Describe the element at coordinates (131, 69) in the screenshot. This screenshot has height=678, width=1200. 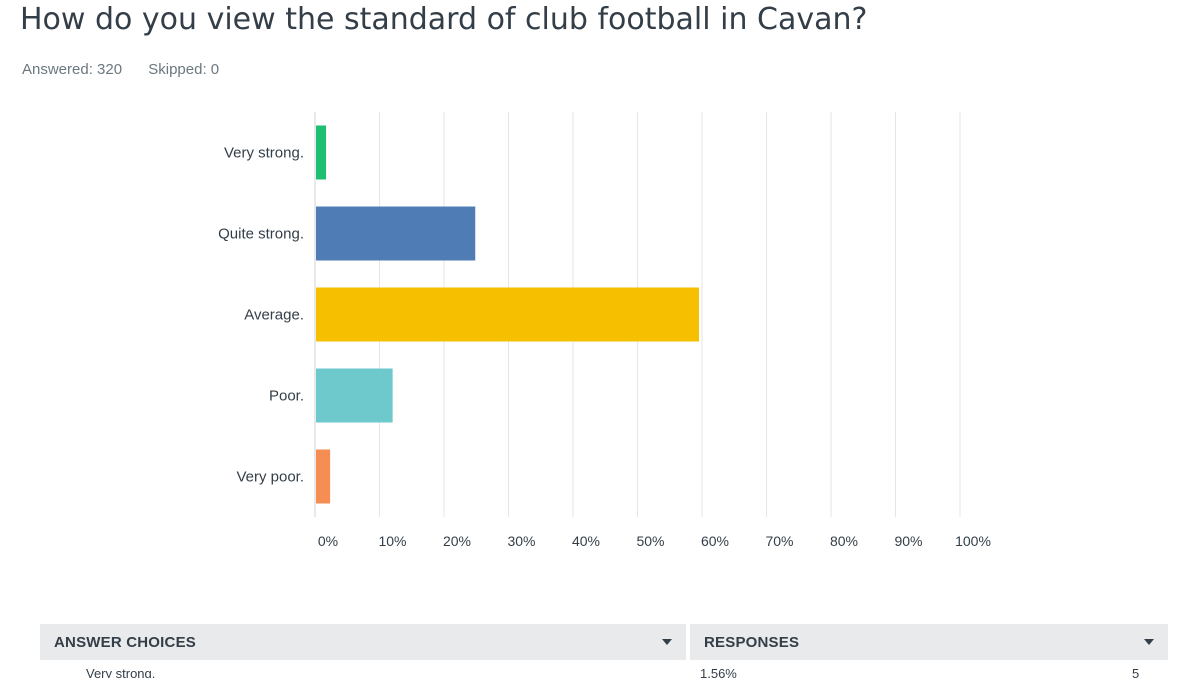
I see `response-stats: Answered: 320 Skipped: 0` at that location.